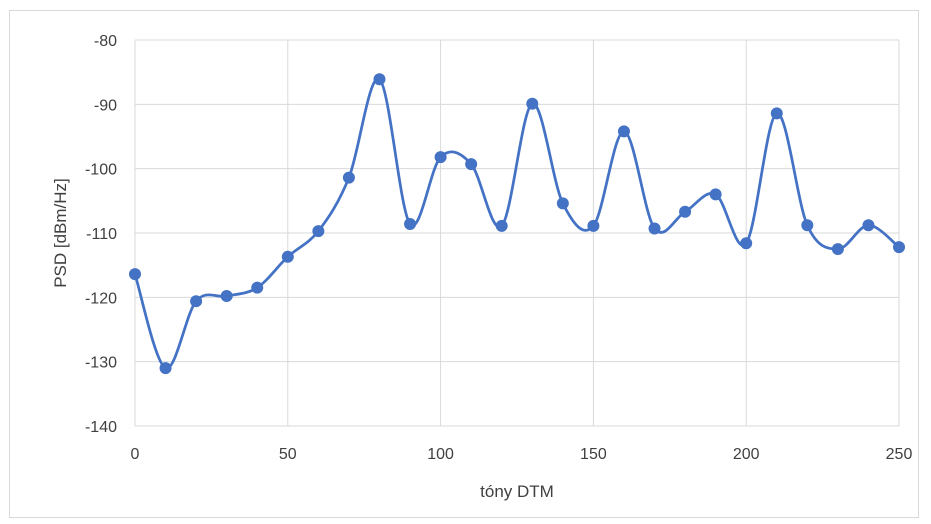 The image size is (931, 524). I want to click on x-tick-label: 100, so click(440, 454).